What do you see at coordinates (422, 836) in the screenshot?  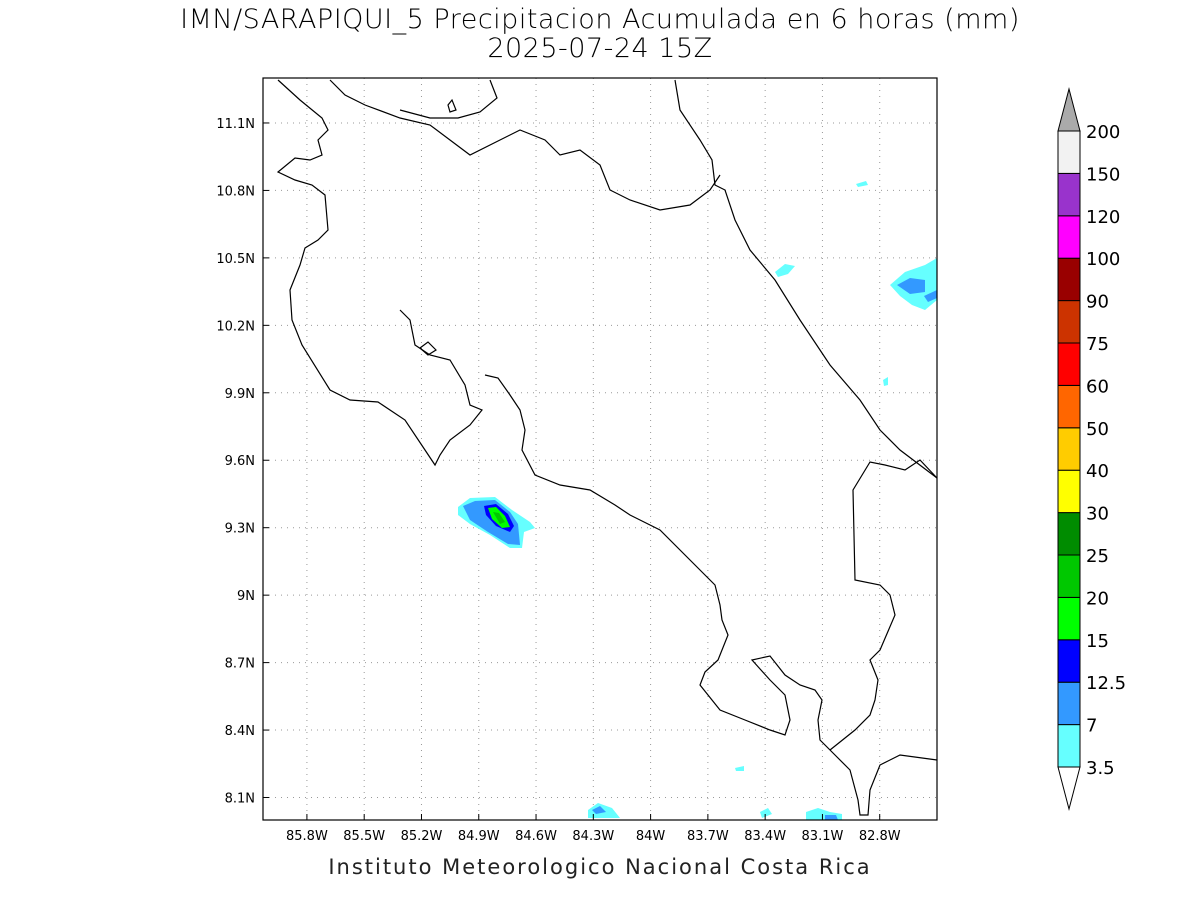 I see `lon-tick-label: 85.2W` at bounding box center [422, 836].